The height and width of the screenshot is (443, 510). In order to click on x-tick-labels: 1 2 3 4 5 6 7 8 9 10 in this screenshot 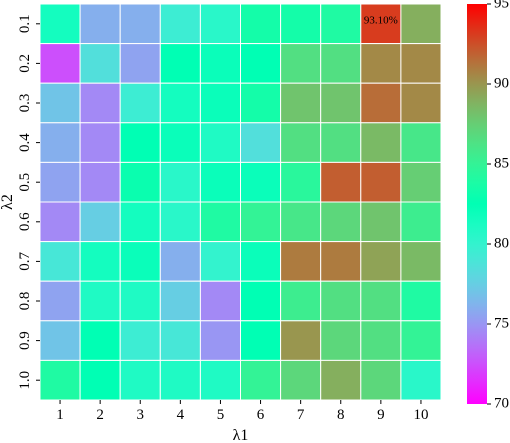, I will do `click(242, 411)`.